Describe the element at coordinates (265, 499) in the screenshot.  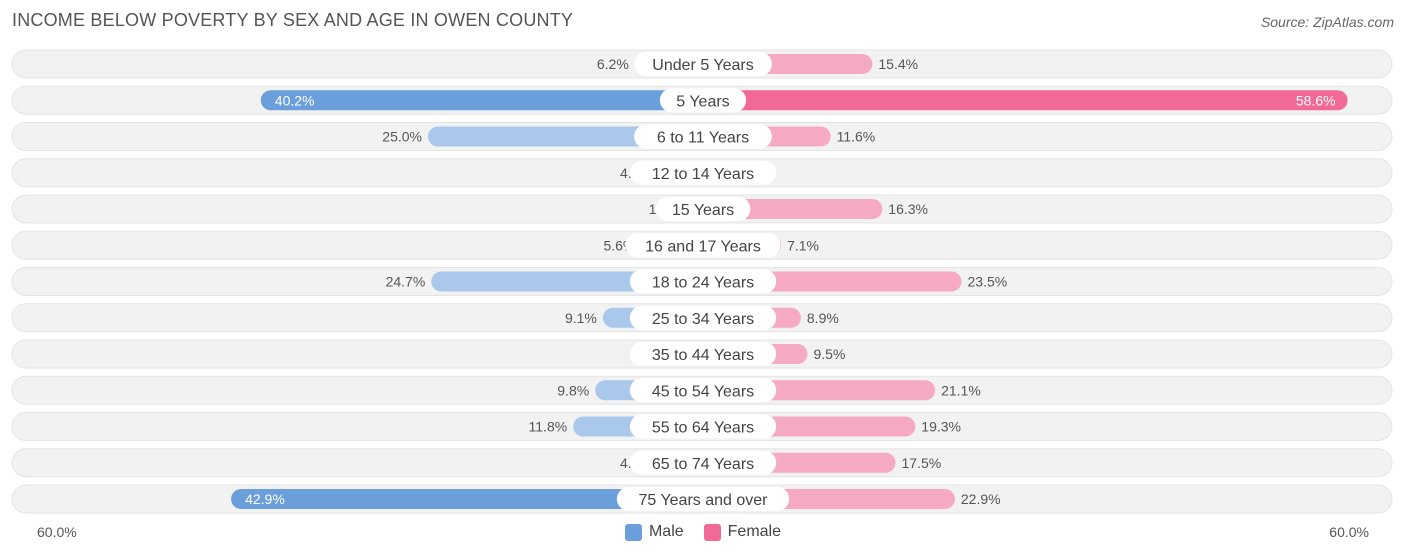
I see `value-label-male: 42.9%` at that location.